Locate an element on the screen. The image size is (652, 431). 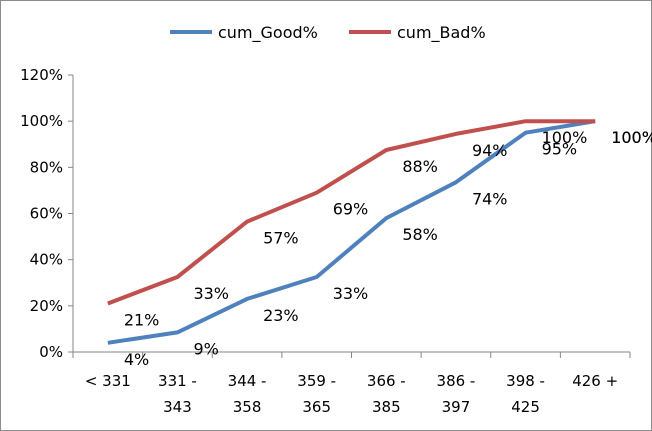
x-tick-label-line: 426 + is located at coordinates (595, 381).